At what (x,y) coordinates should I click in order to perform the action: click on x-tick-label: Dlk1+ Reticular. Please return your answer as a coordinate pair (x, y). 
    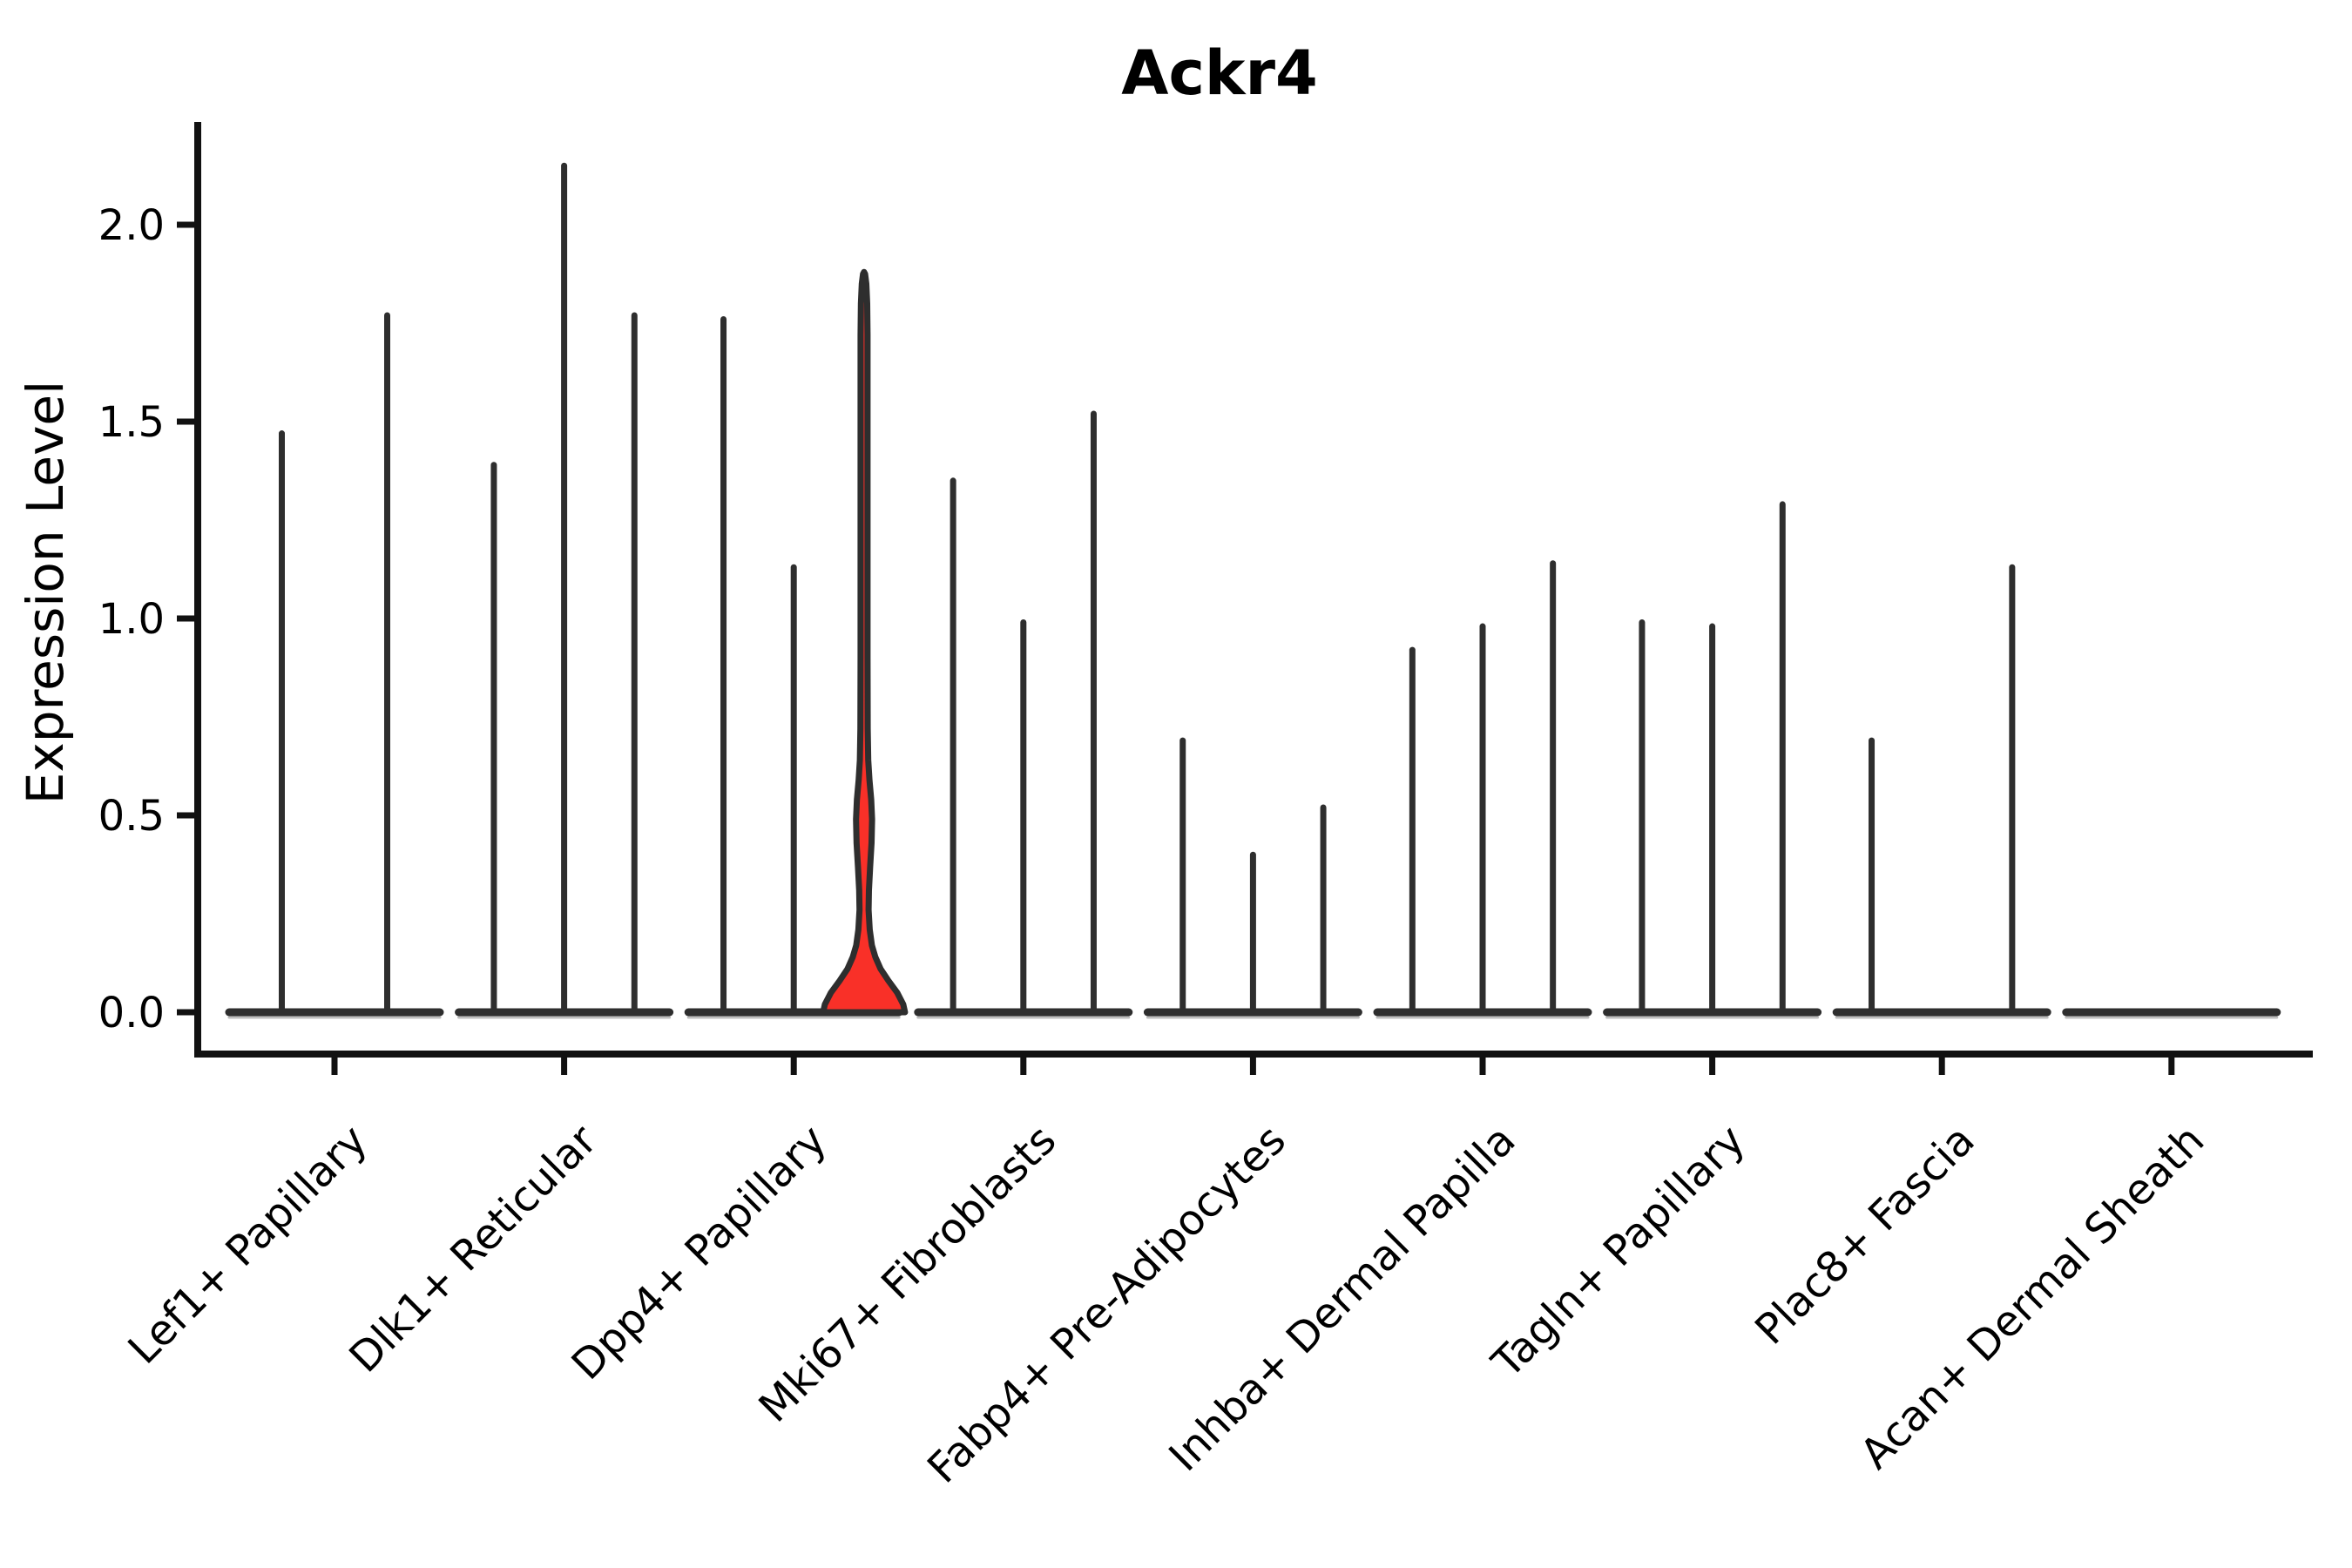
    Looking at the image, I should click on (473, 1249).